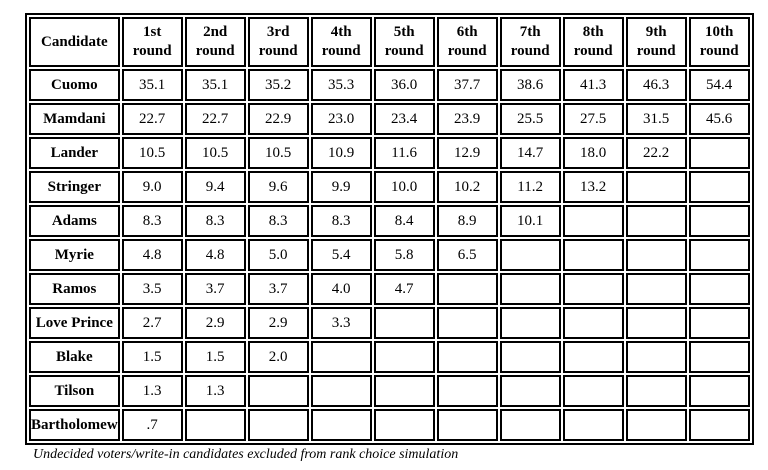 The height and width of the screenshot is (470, 768). What do you see at coordinates (593, 187) in the screenshot?
I see `round-value: 13.2` at bounding box center [593, 187].